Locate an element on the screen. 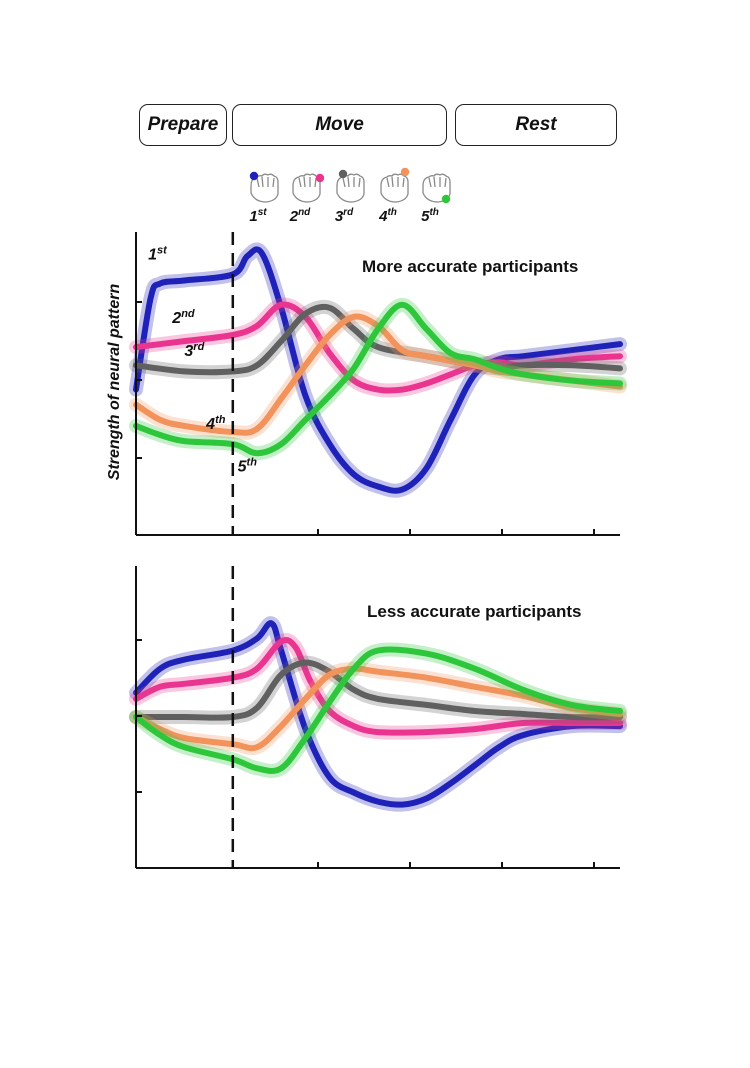 The height and width of the screenshot is (1068, 750). legend-item-2: 2nd is located at coordinates (307, 199).